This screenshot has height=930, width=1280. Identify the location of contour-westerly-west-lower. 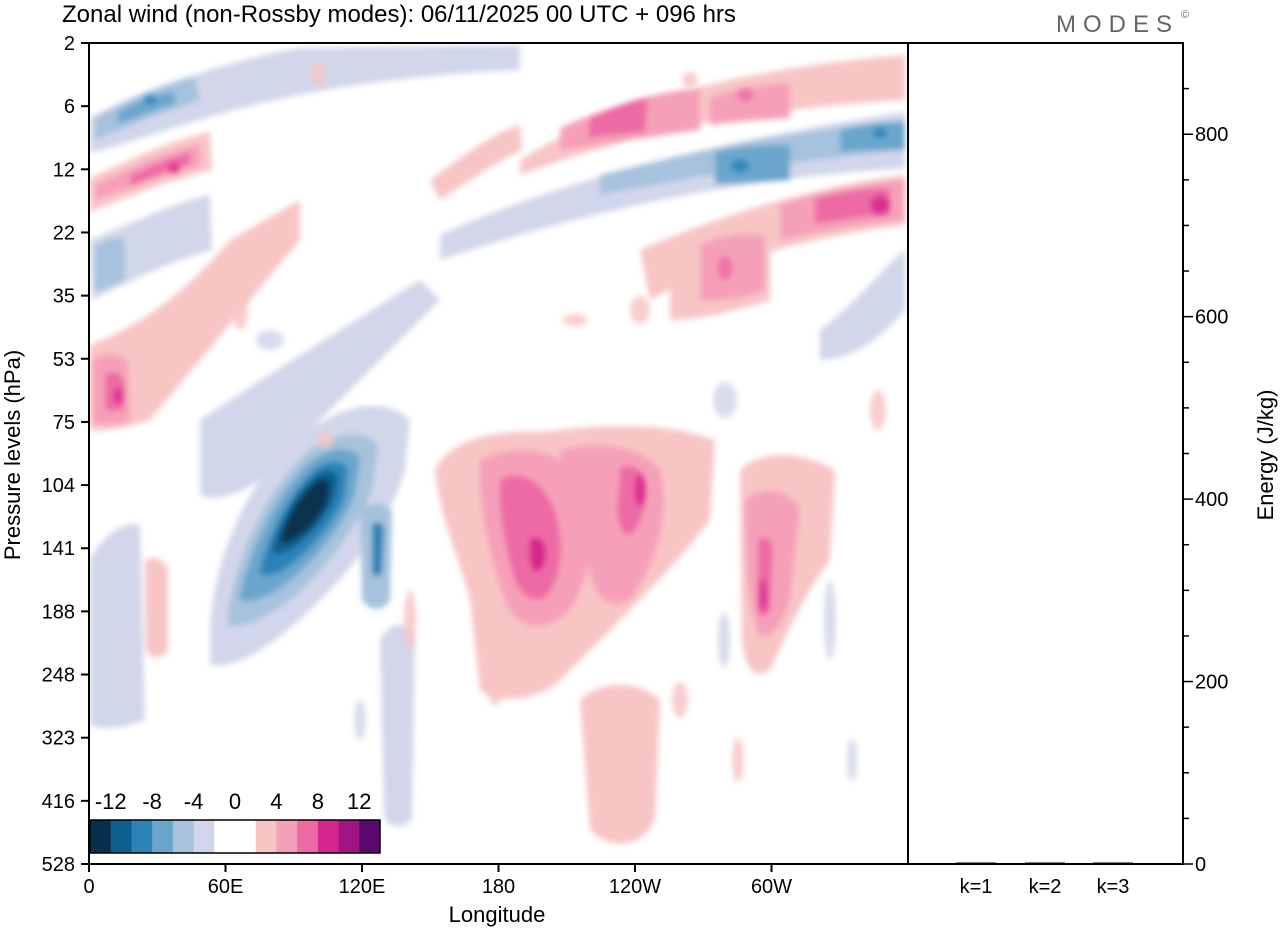
(156, 608).